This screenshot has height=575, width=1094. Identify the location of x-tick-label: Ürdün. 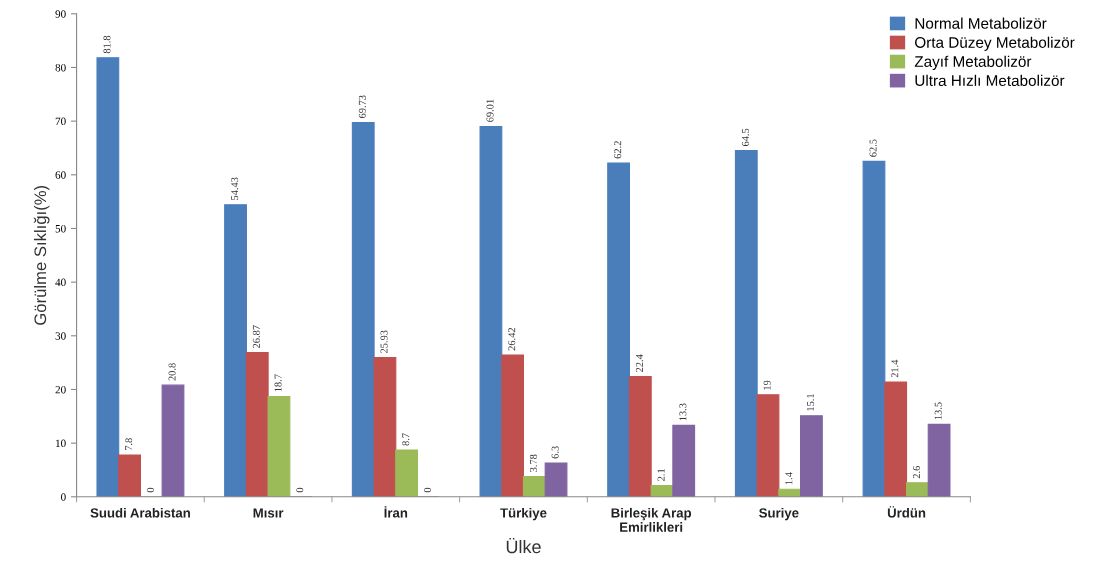
(906, 512).